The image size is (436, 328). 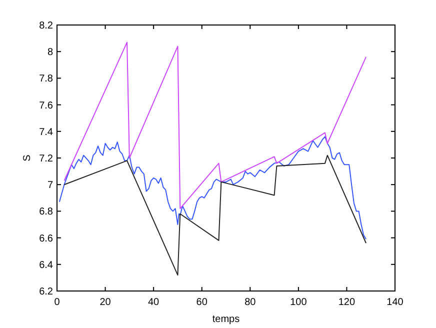 I want to click on x-tick-label: 100, so click(x=299, y=302).